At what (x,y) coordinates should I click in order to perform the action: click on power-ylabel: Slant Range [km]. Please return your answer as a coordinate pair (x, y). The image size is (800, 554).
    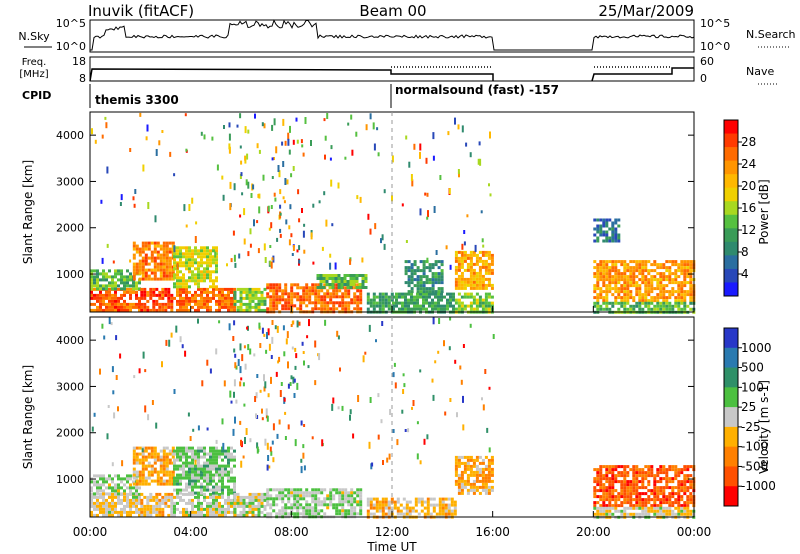
    Looking at the image, I should click on (28, 212).